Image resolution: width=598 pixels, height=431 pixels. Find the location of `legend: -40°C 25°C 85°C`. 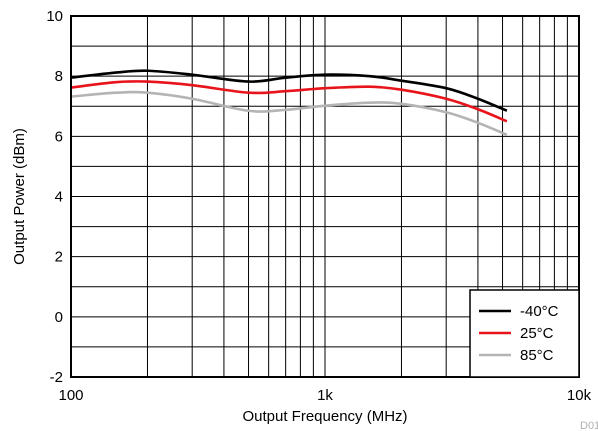

legend: -40°C 25°C 85°C is located at coordinates (524, 333).